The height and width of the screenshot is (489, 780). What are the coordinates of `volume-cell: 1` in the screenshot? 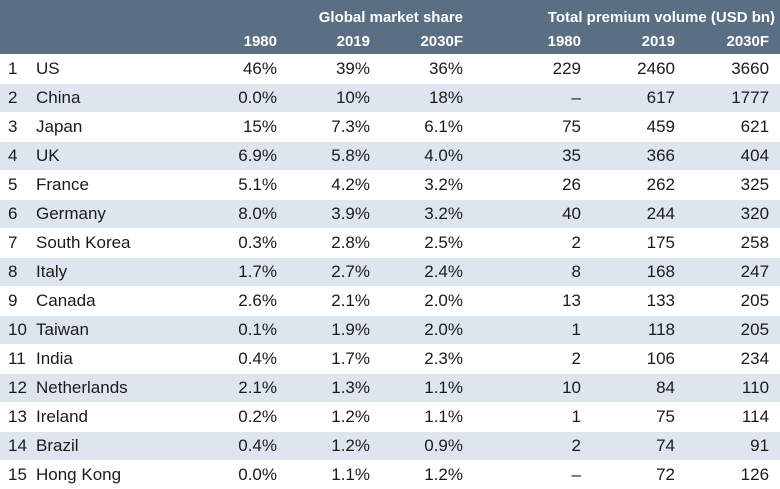 It's located at (546, 417).